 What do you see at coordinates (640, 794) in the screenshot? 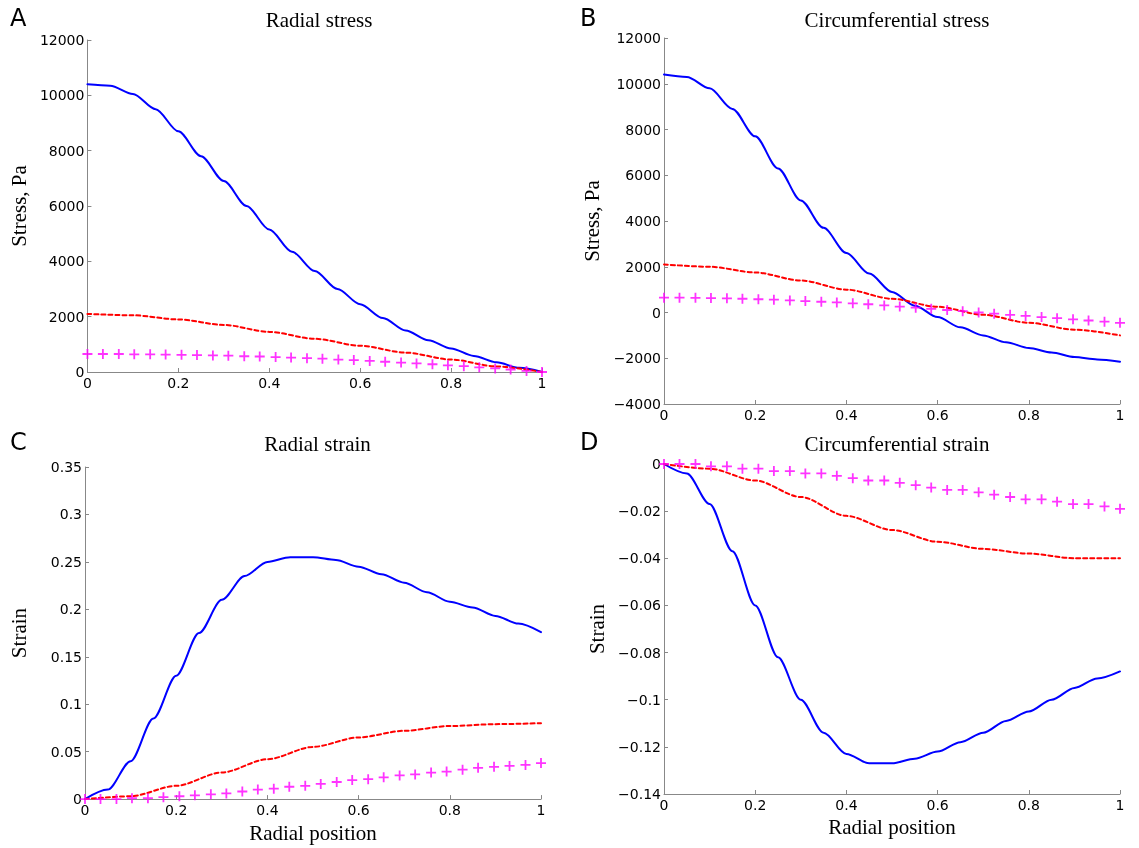
I see `y-tick-label: −0.14` at bounding box center [640, 794].